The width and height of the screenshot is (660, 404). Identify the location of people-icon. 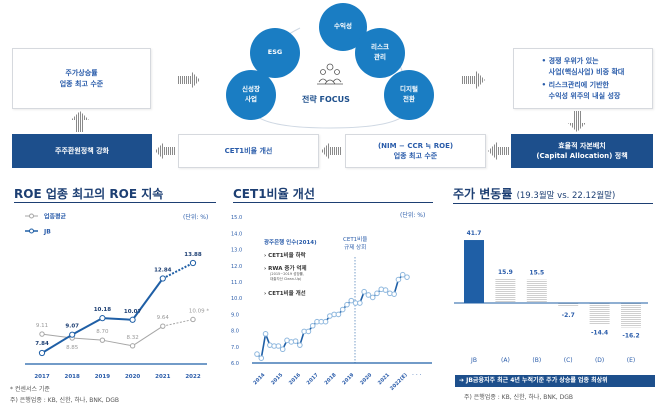
(330, 74).